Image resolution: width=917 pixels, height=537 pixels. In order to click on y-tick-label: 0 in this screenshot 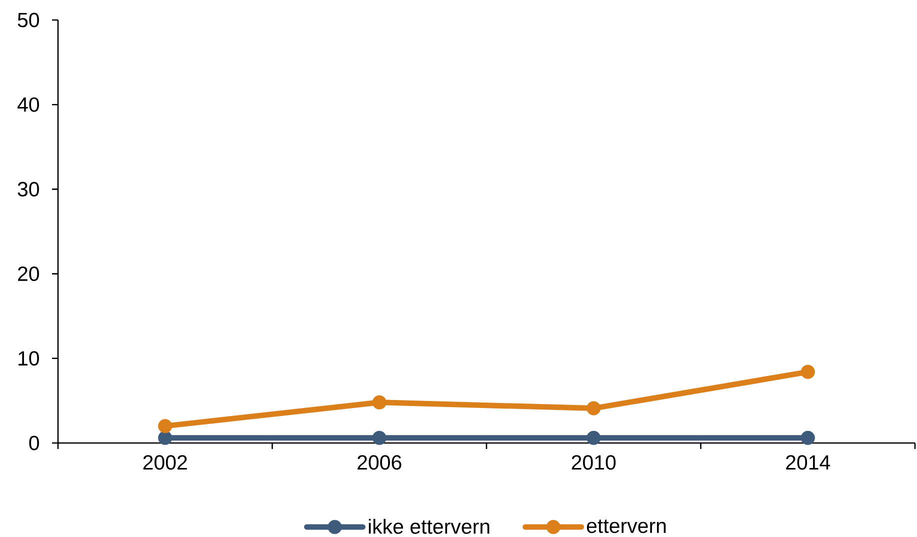, I will do `click(34, 443)`.